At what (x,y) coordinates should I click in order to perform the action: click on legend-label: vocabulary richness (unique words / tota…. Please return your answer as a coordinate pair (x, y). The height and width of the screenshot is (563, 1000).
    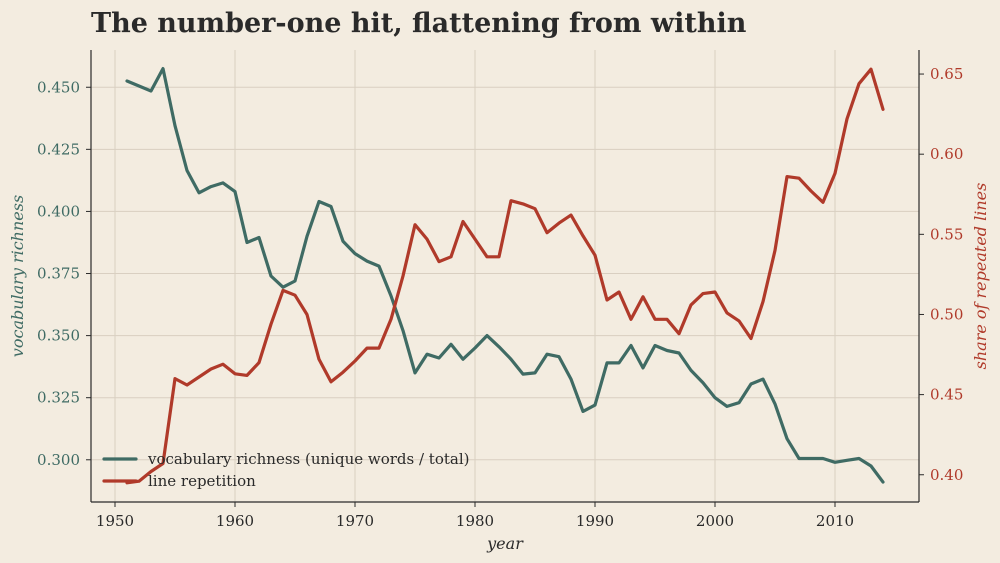
    Looking at the image, I should click on (308, 459).